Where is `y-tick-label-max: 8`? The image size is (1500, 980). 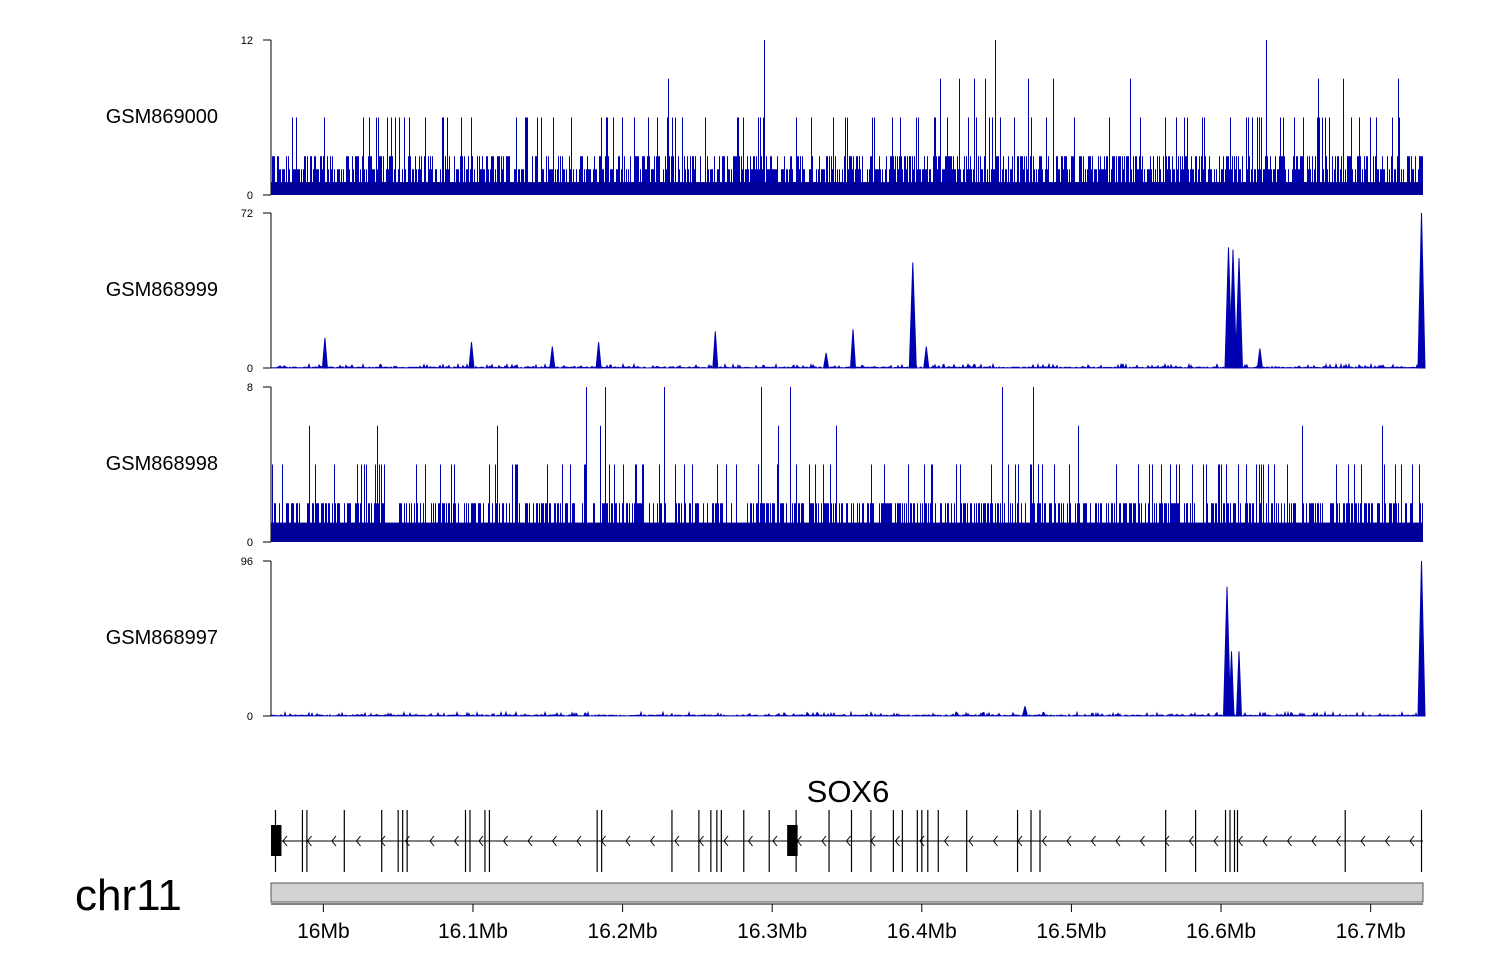 y-tick-label-max: 8 is located at coordinates (250, 388).